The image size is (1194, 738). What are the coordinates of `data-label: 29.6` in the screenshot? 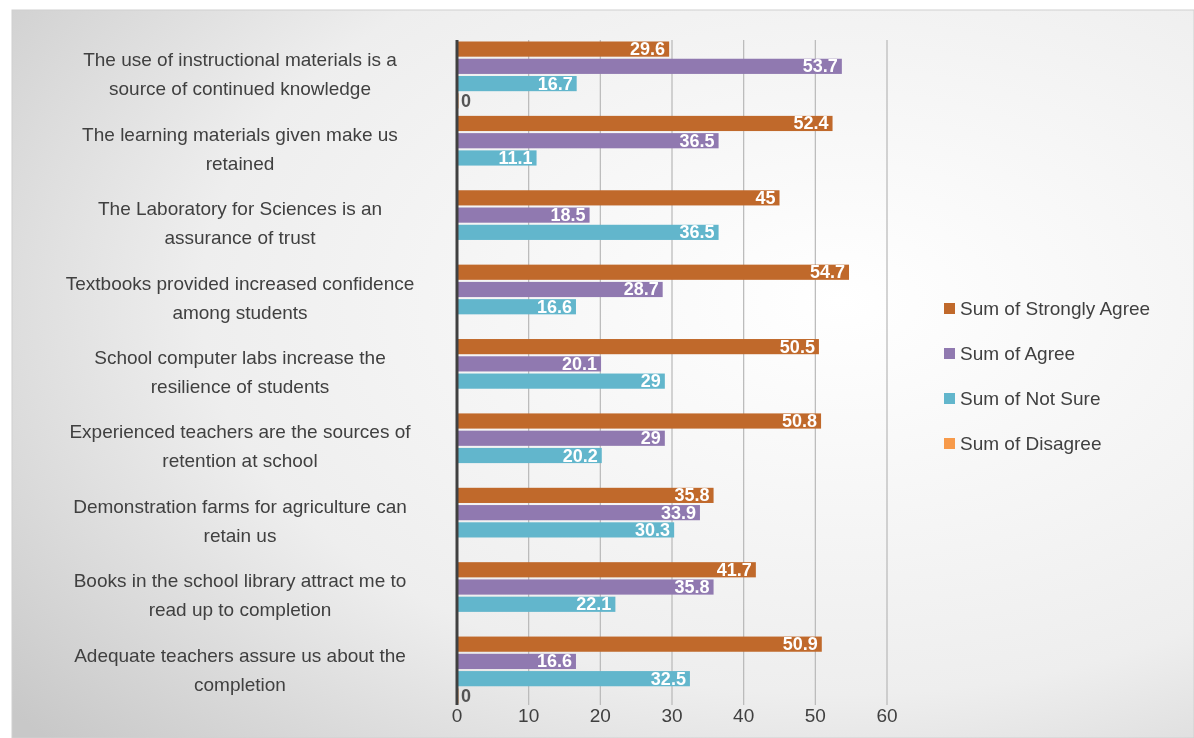 It's located at (648, 49).